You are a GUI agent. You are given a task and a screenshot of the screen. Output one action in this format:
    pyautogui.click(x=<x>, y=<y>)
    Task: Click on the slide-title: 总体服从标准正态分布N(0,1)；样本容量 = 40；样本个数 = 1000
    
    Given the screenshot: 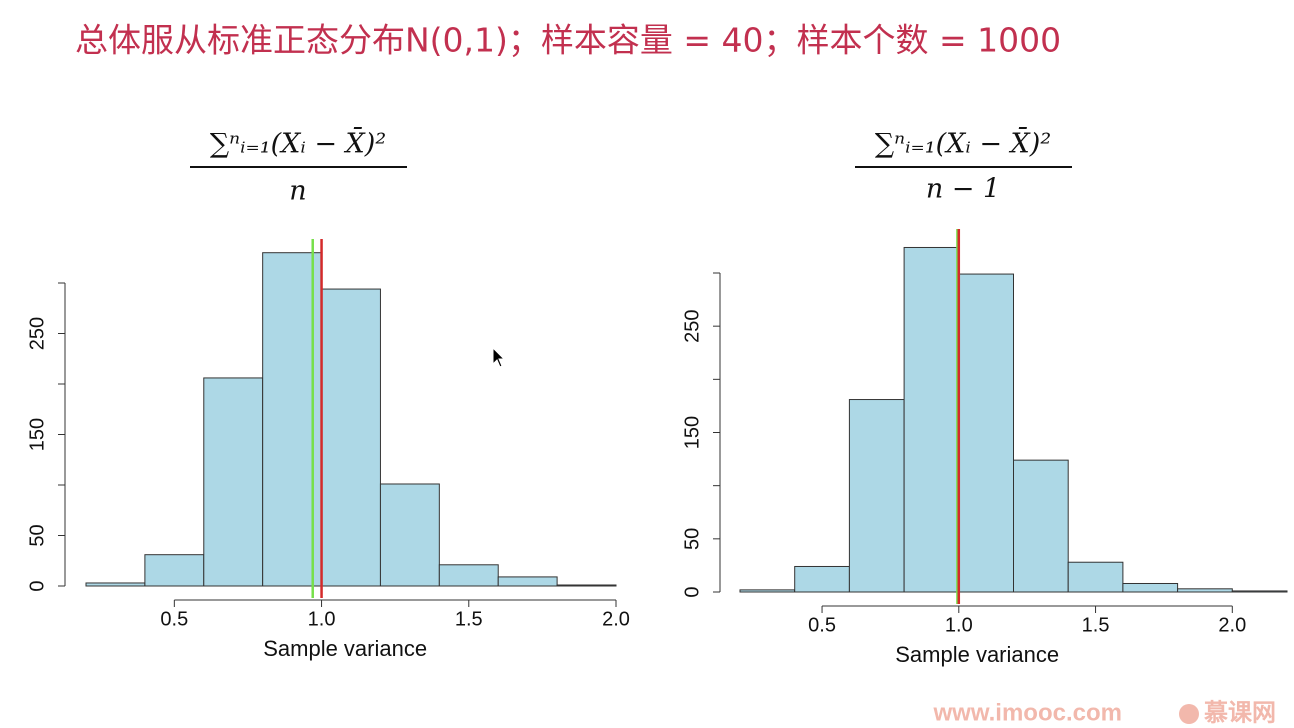 What is the action you would take?
    pyautogui.click(x=568, y=40)
    